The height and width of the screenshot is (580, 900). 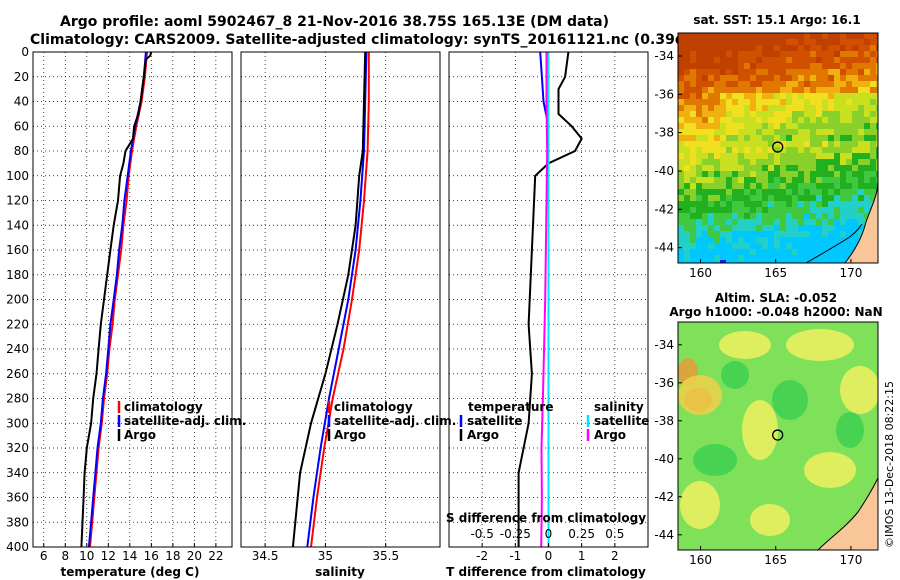 What do you see at coordinates (889, 464) in the screenshot?
I see `imos-credit: ©IMOS 13-Dec-2018 08:22:15` at bounding box center [889, 464].